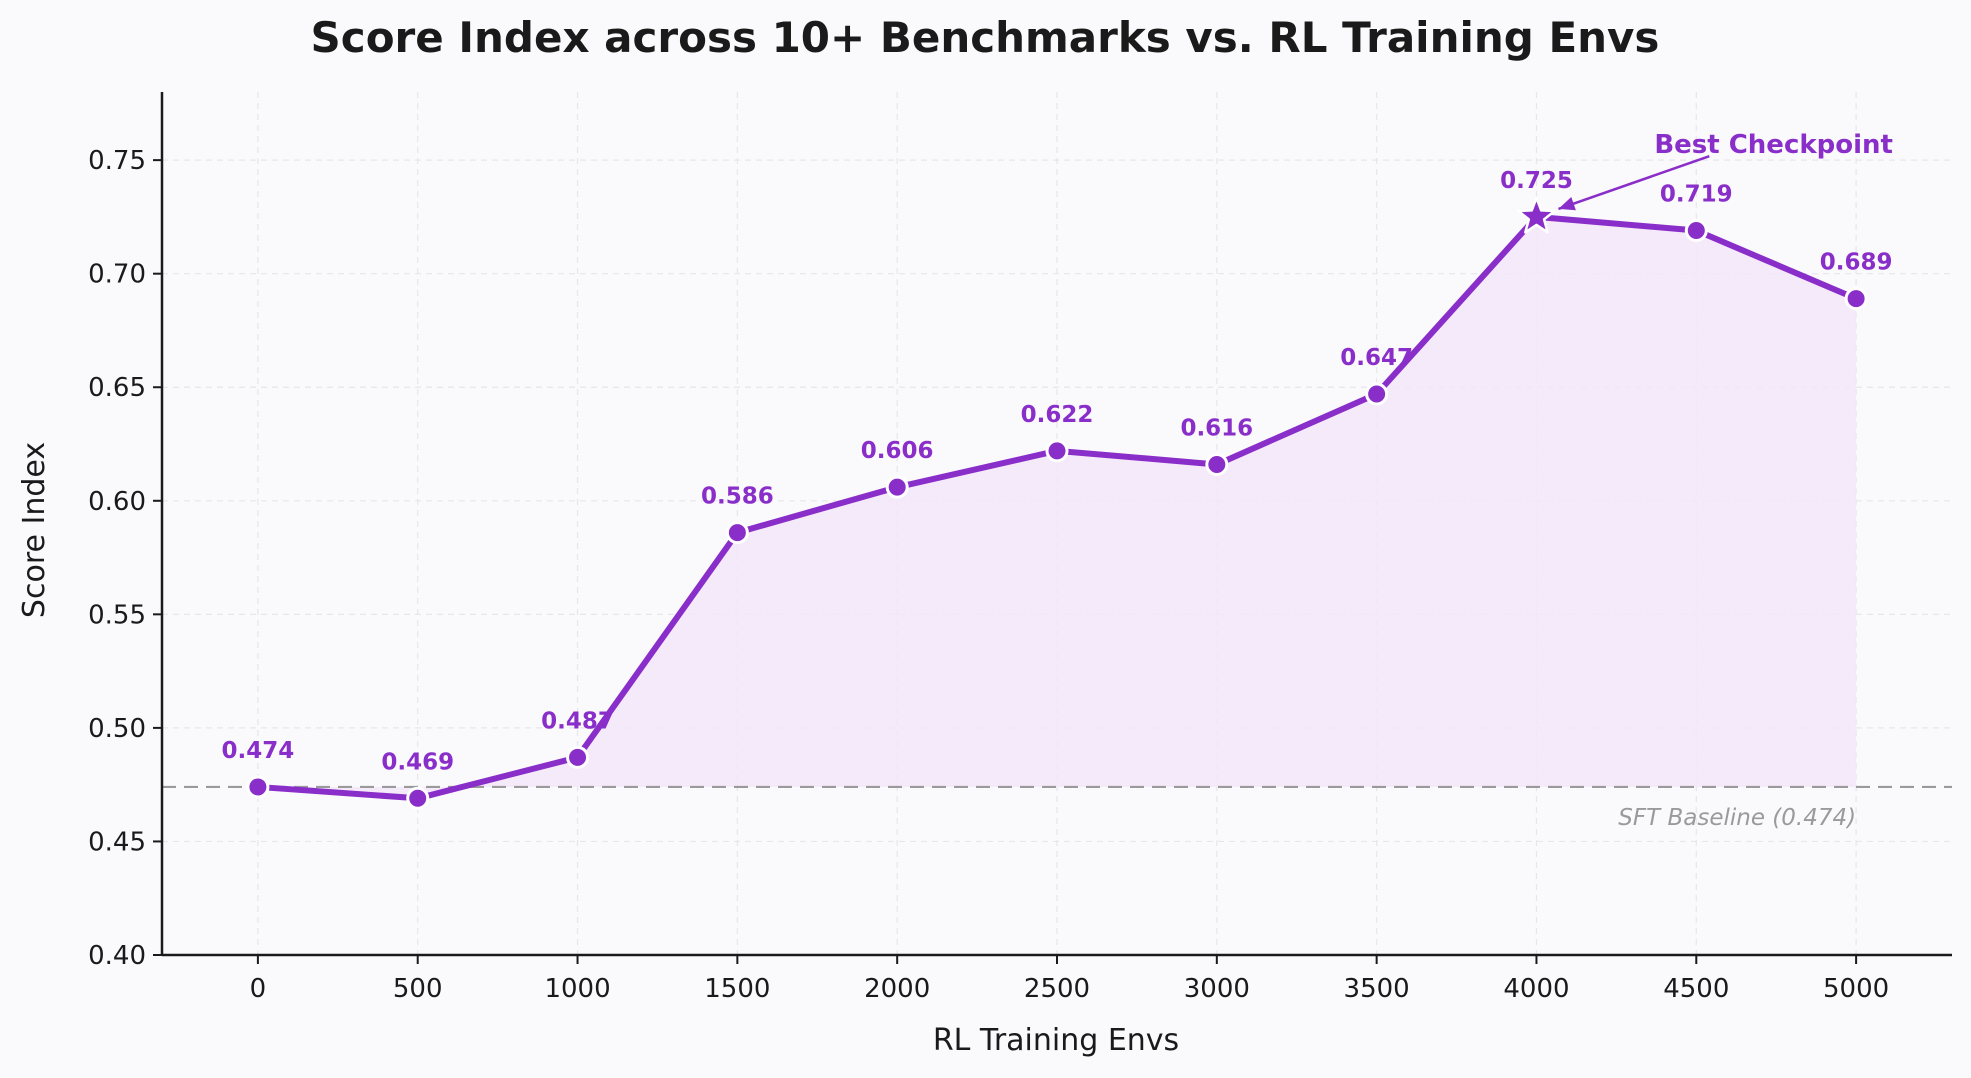  Describe the element at coordinates (117, 615) in the screenshot. I see `y-tick-label: 0.55` at that location.